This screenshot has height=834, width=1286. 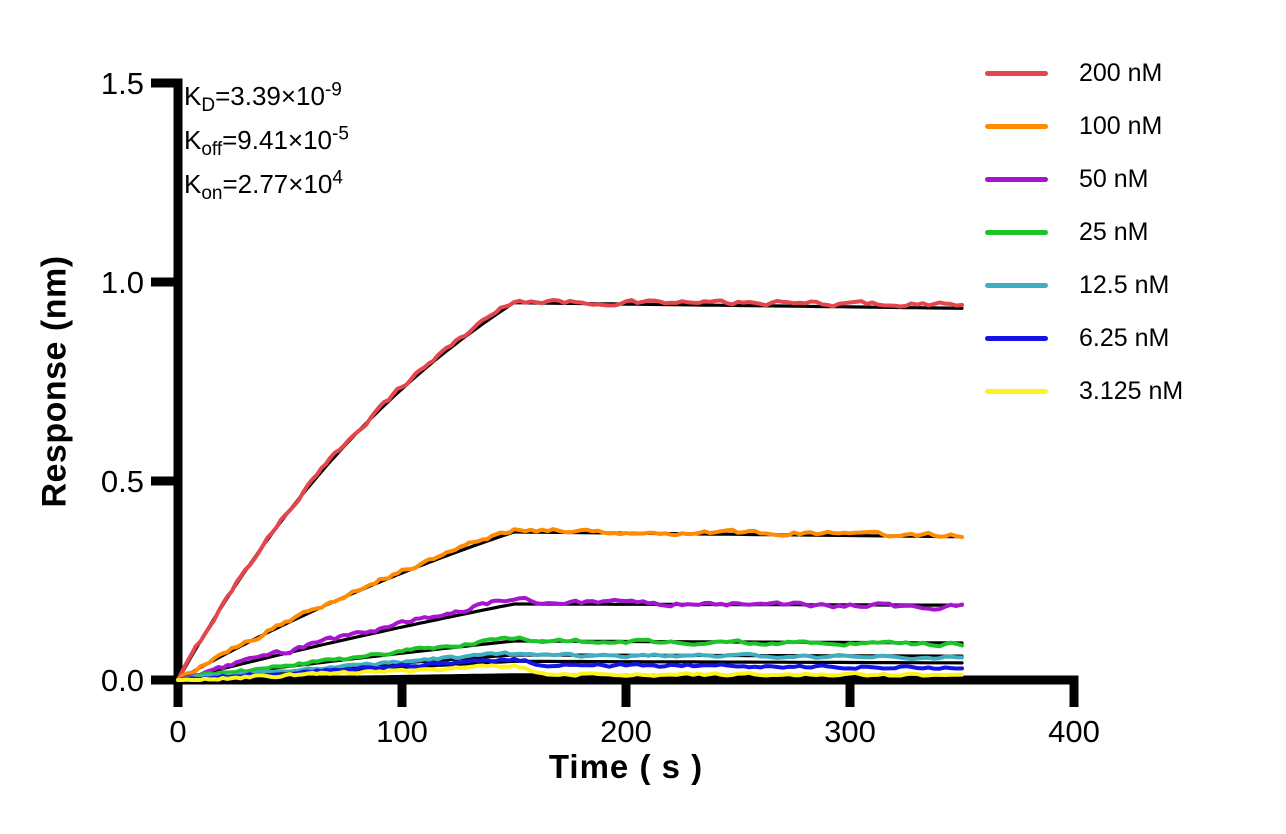 What do you see at coordinates (1131, 391) in the screenshot?
I see `legend-label-3.125-nm: 3.125 nM` at bounding box center [1131, 391].